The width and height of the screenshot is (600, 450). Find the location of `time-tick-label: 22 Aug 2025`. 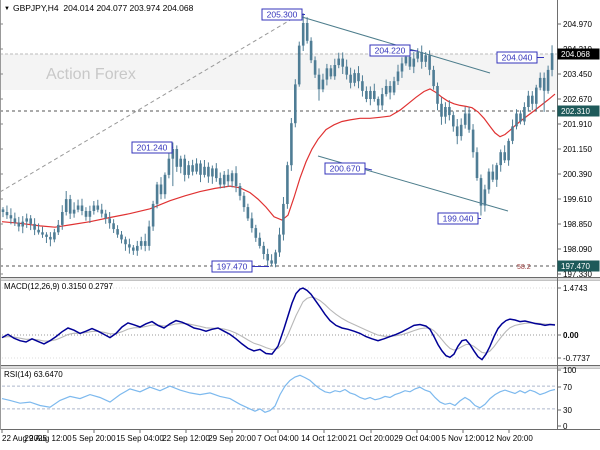

time-tick-label: 22 Aug 2025 is located at coordinates (24, 438).